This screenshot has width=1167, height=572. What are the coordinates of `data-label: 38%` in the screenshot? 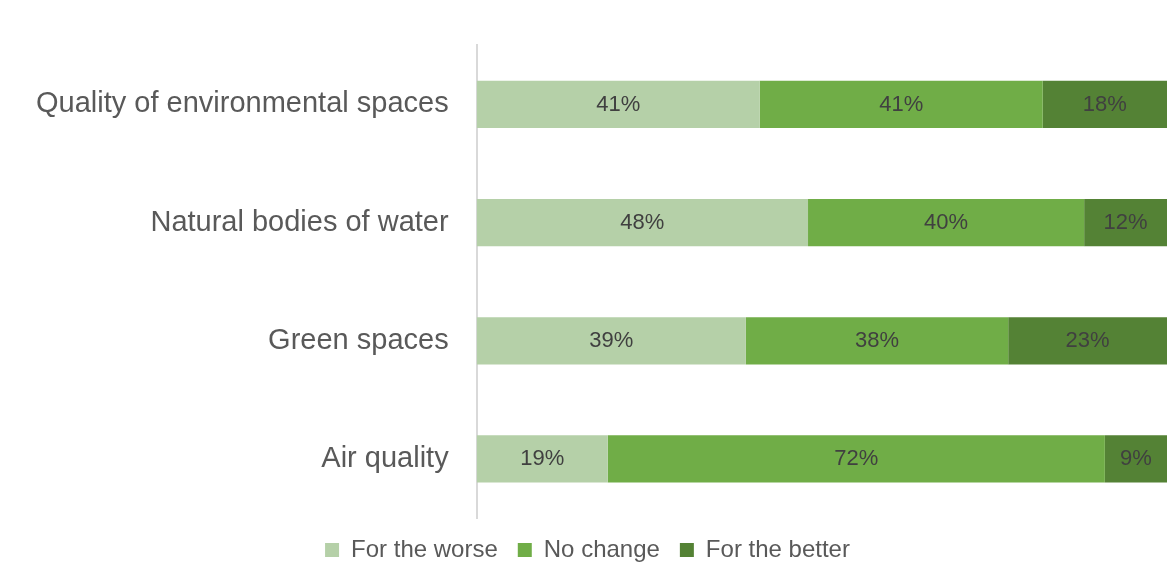 It's located at (877, 339).